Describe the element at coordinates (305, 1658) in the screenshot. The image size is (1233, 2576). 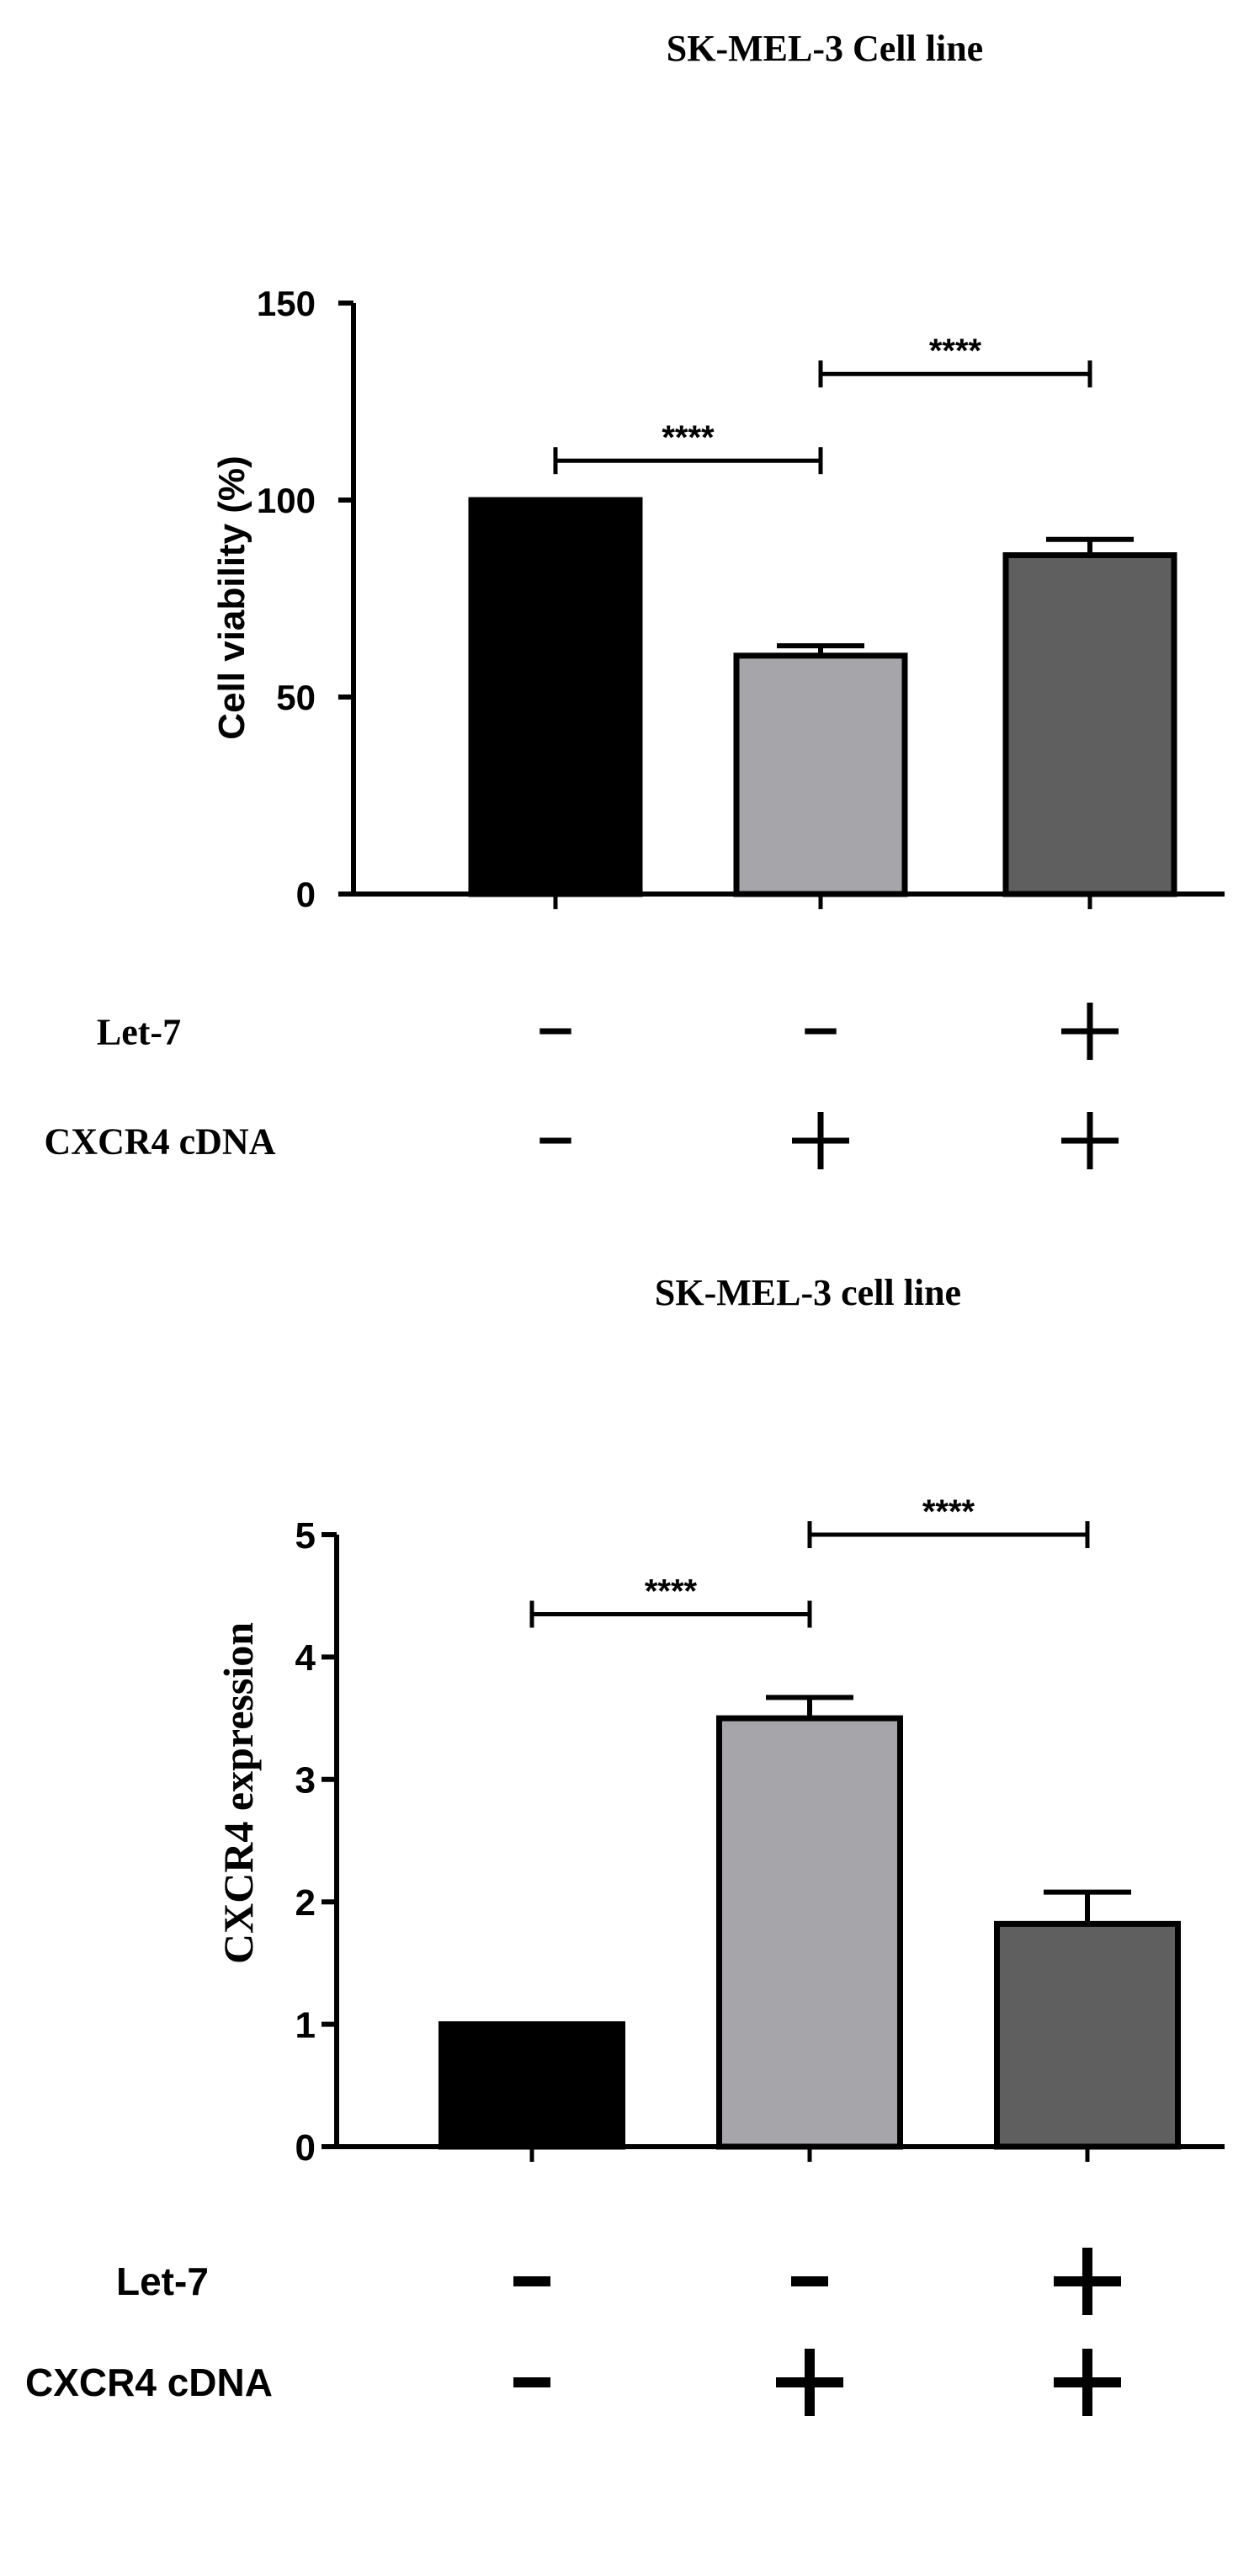
I see `y-tick-label: 4` at that location.